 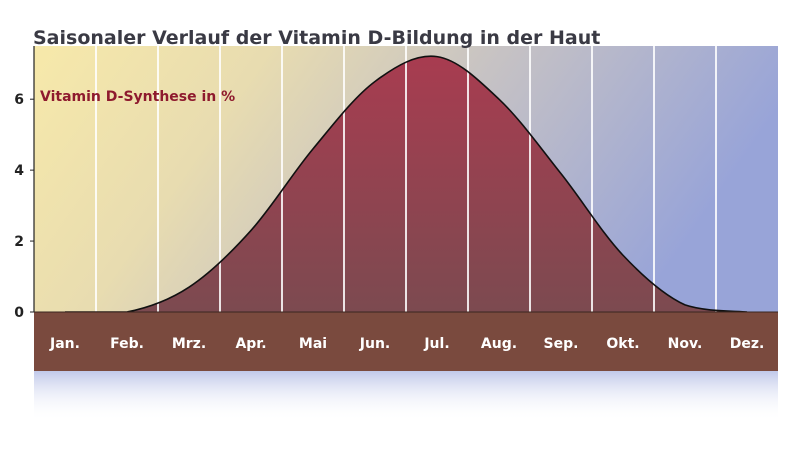 What do you see at coordinates (561, 344) in the screenshot?
I see `month-label: Sep.` at bounding box center [561, 344].